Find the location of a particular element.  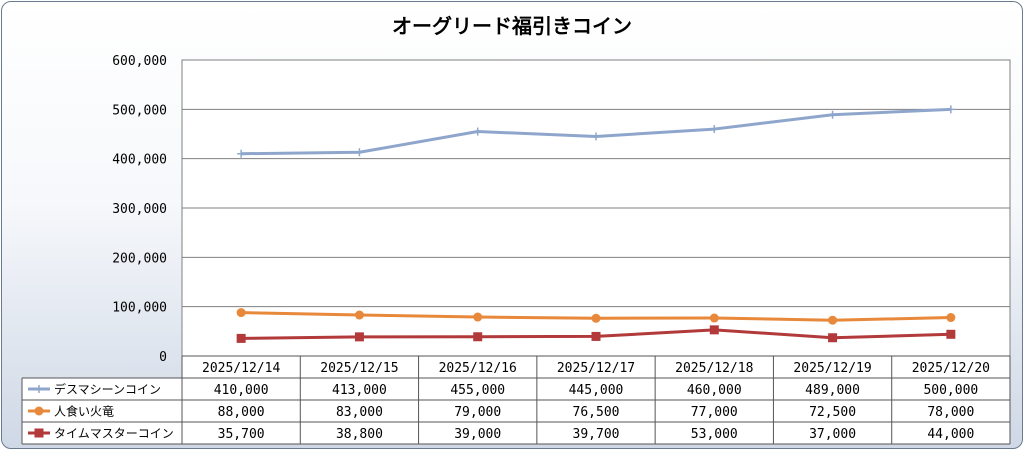

y-tick-label: 300,000 is located at coordinates (139, 209).